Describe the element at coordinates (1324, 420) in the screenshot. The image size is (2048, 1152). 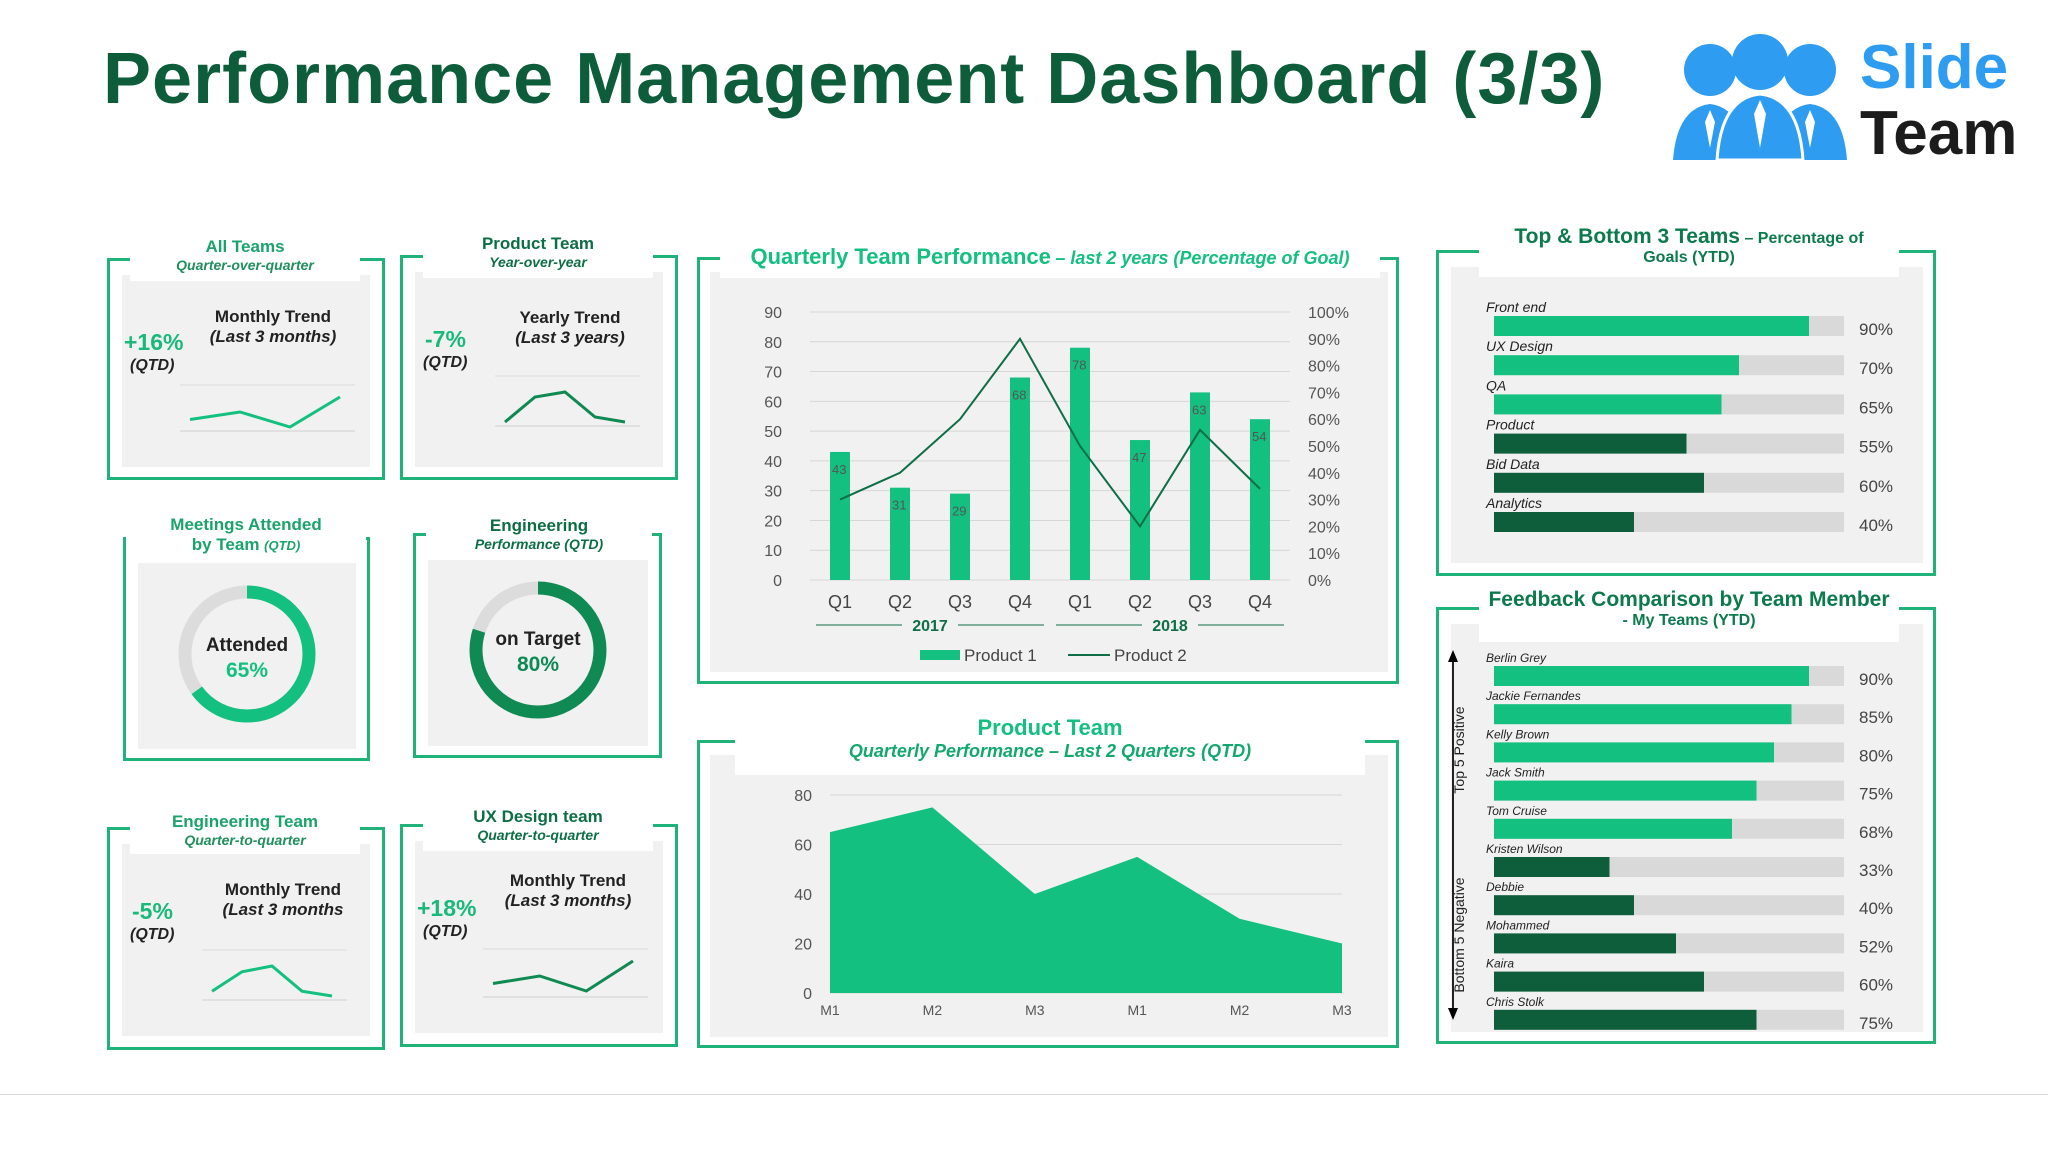
I see `y2-tick-label: 60%` at that location.